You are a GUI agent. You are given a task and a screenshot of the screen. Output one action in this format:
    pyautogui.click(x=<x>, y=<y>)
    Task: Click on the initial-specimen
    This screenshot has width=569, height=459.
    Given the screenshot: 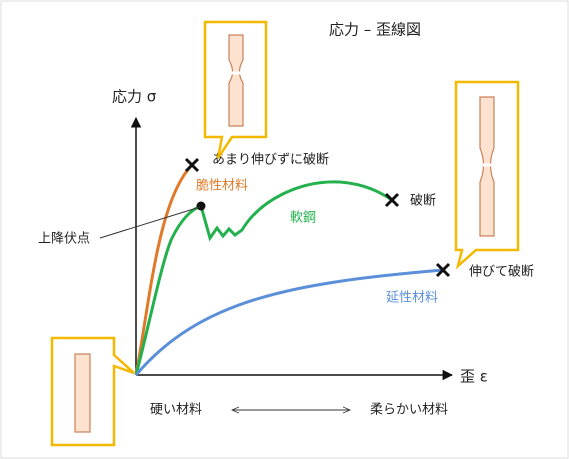 What is the action you would take?
    pyautogui.click(x=92, y=391)
    